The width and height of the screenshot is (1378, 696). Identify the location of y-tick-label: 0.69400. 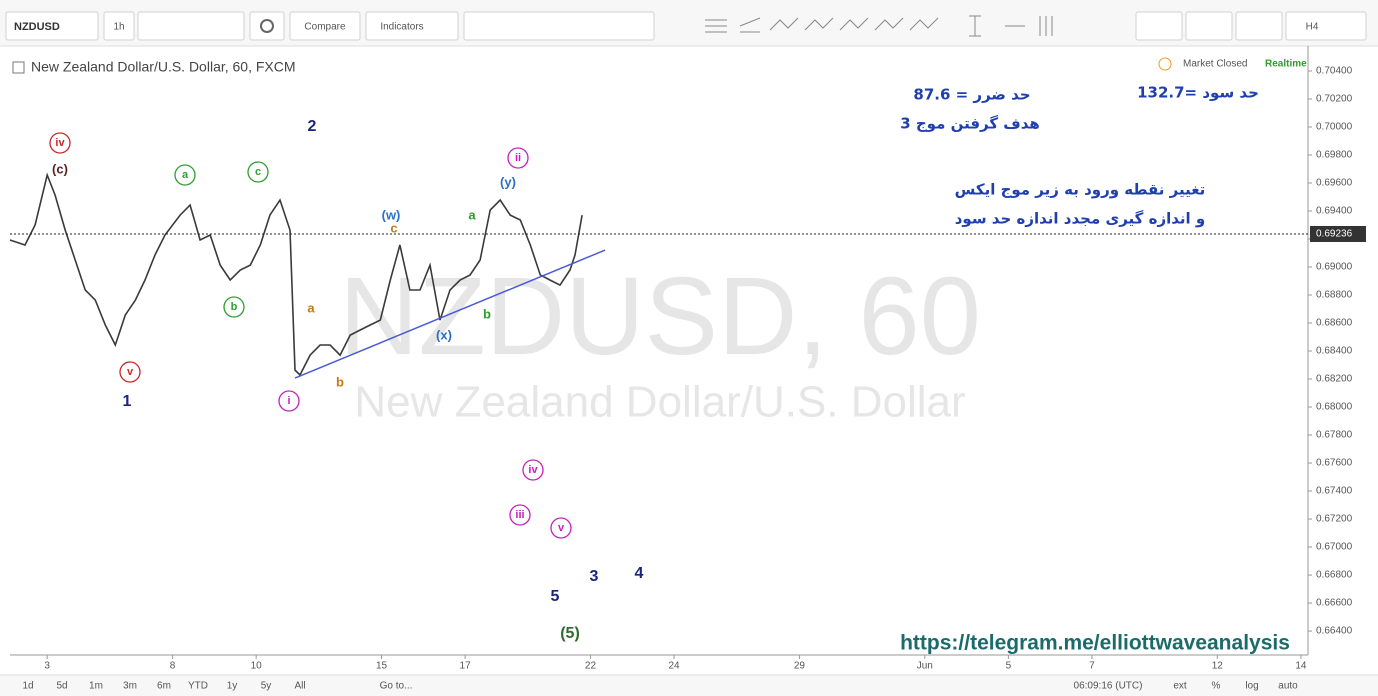
(1334, 211).